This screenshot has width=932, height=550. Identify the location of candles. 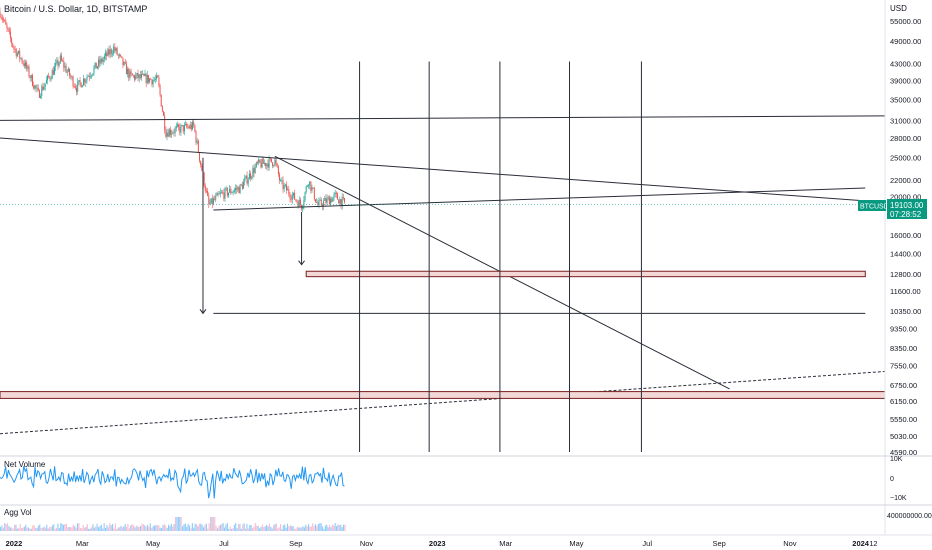
(172, 110).